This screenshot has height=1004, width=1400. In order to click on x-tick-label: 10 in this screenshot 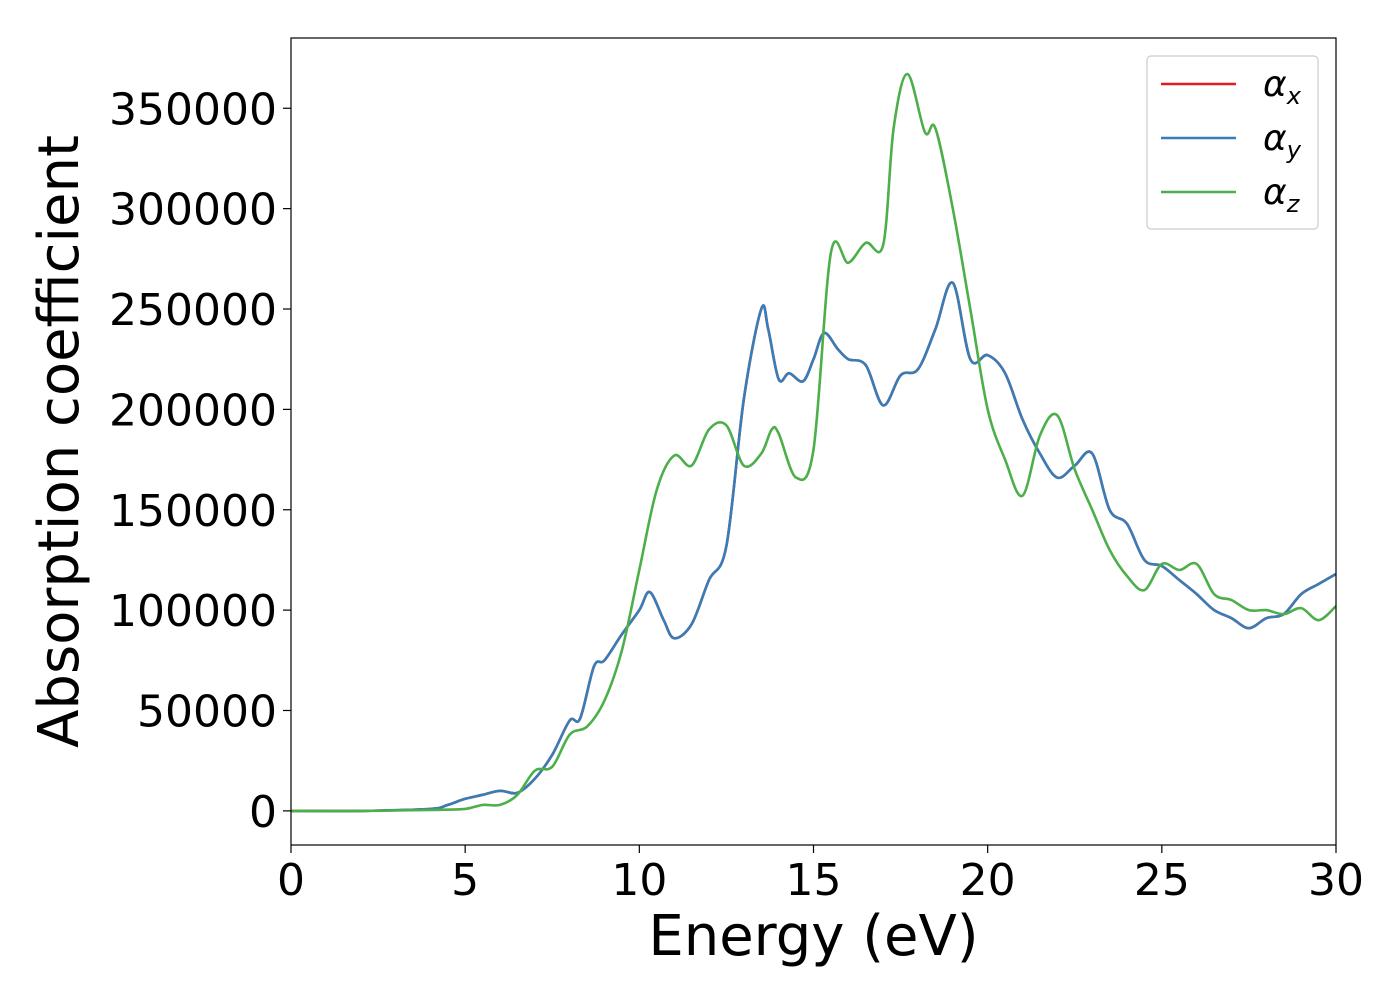, I will do `click(639, 880)`.